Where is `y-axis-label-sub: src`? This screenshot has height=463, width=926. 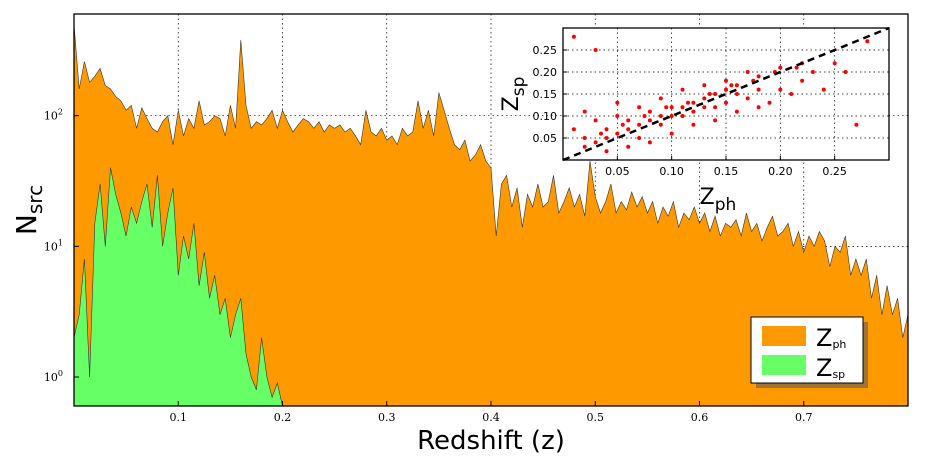 y-axis-label-sub: src is located at coordinates (35, 199).